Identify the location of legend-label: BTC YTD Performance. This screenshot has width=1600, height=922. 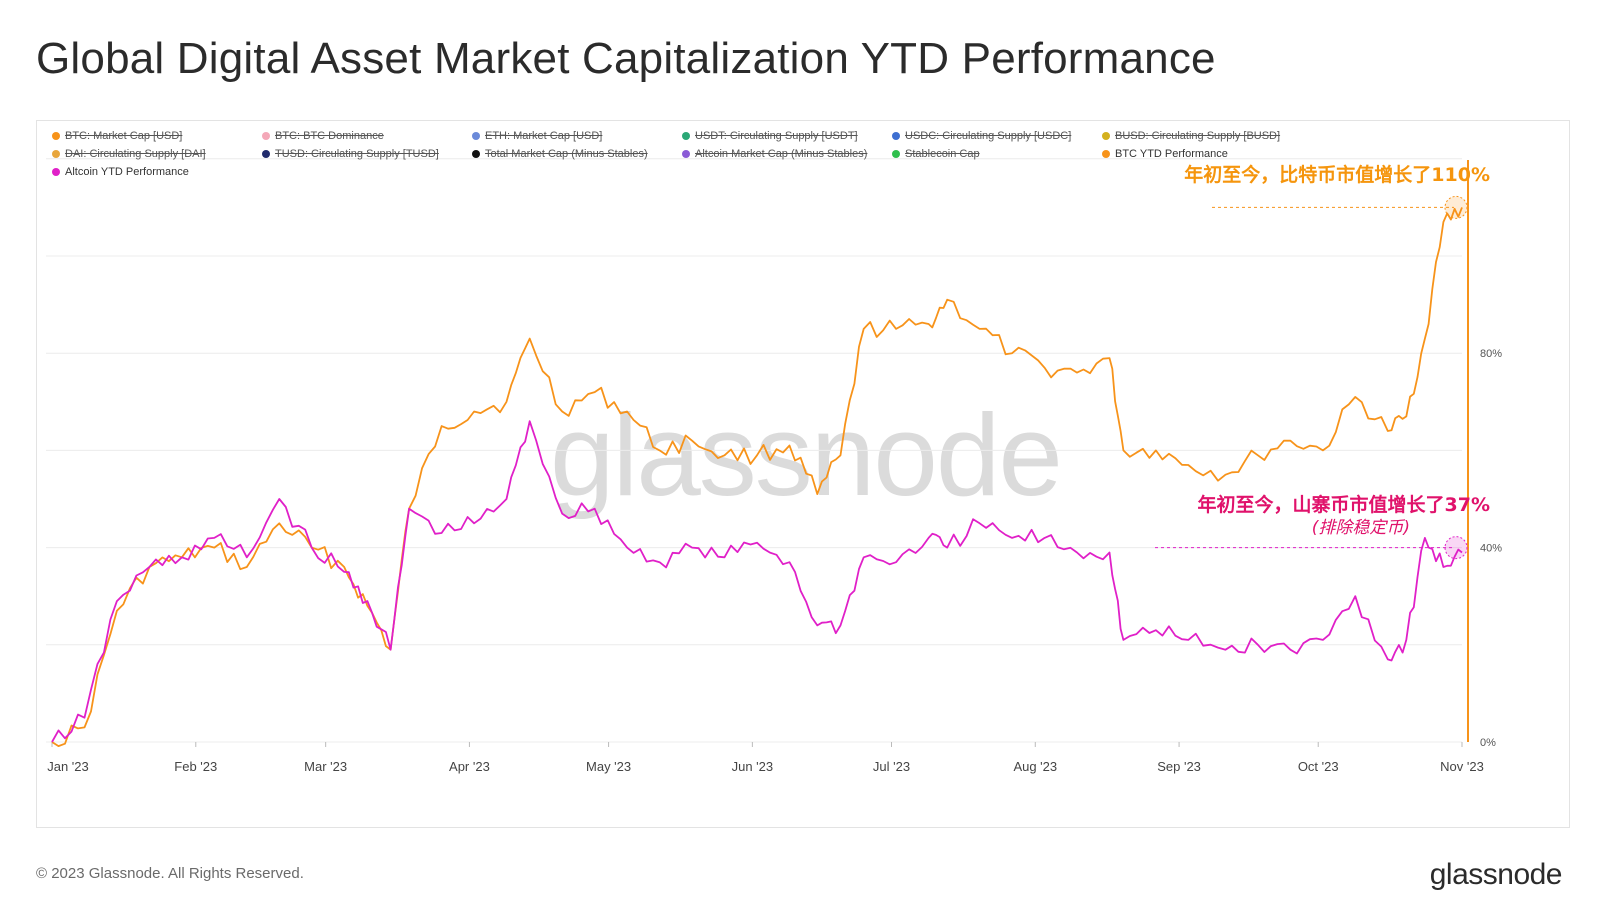
(1171, 154).